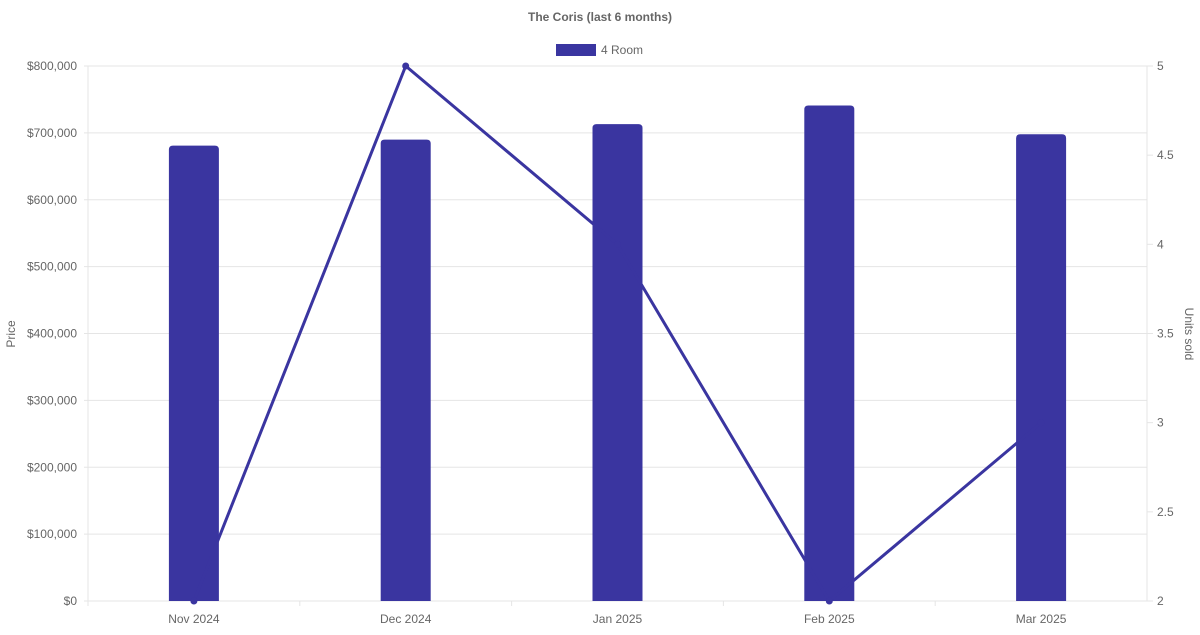 This screenshot has height=635, width=1200. Describe the element at coordinates (1160, 423) in the screenshot. I see `y2-tick-label: 3` at that location.